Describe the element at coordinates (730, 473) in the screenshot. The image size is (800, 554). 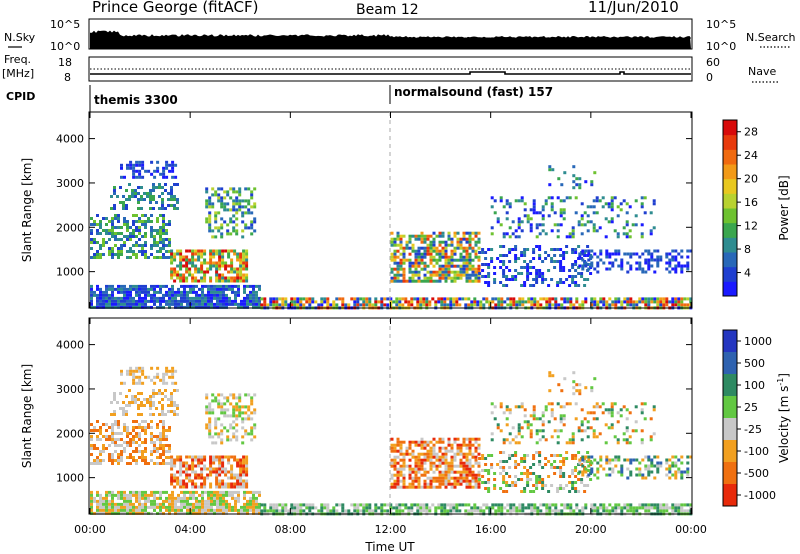
I see `velocity-colorbar-band` at that location.